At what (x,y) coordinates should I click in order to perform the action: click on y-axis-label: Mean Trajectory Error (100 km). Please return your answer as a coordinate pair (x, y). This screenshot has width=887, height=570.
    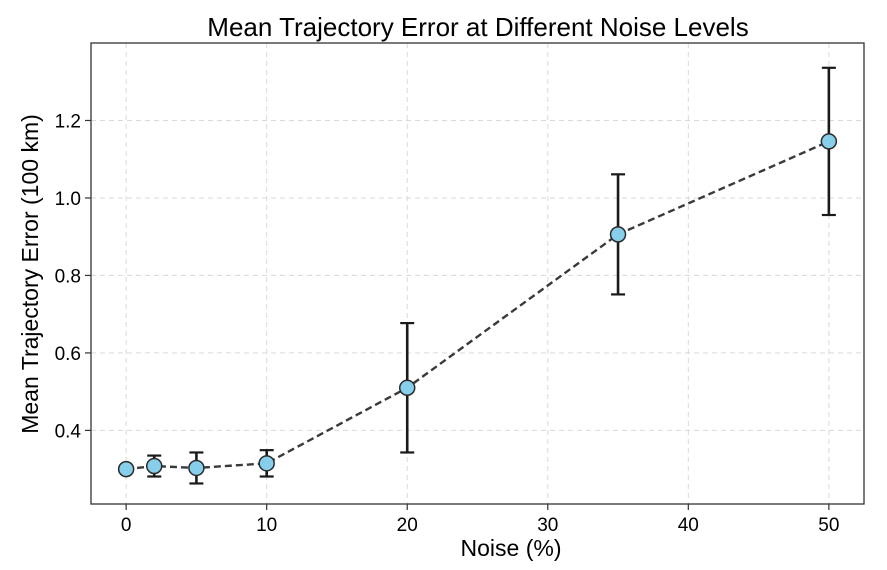
    Looking at the image, I should click on (30, 274).